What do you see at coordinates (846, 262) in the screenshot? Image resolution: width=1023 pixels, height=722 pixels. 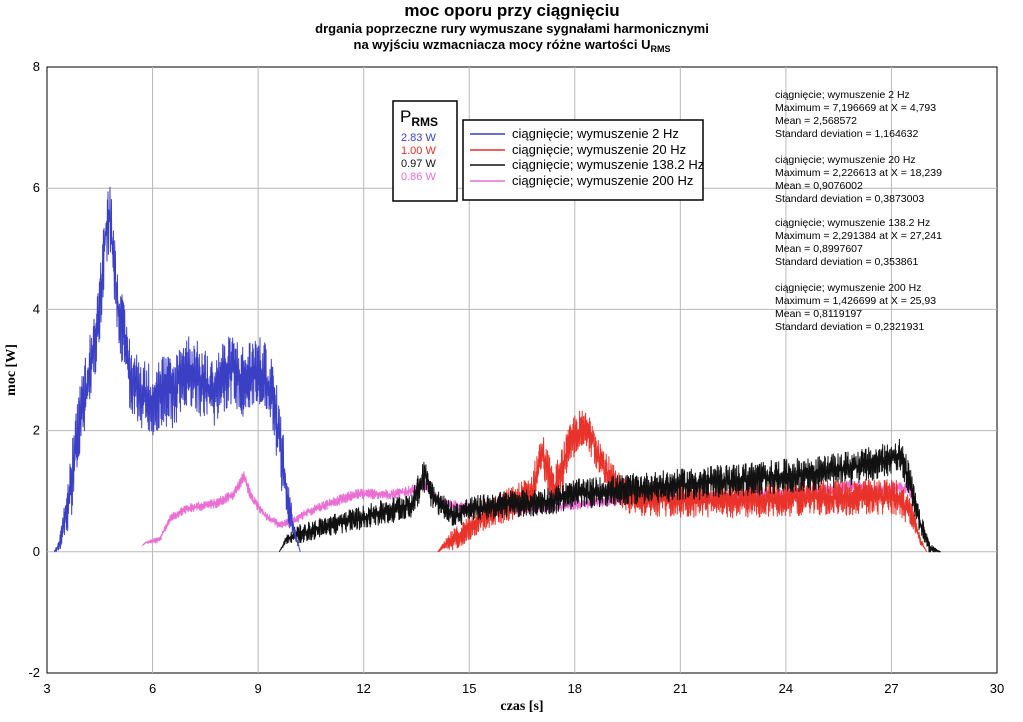 I see `stats-138hz-std: Standard deviation = 0,353861` at bounding box center [846, 262].